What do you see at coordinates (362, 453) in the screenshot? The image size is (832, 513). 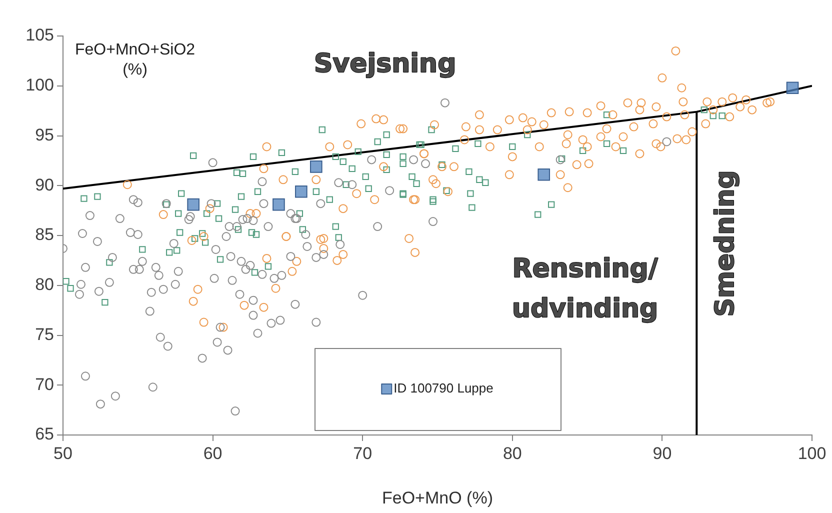 I see `x-tick-label: 70` at bounding box center [362, 453].